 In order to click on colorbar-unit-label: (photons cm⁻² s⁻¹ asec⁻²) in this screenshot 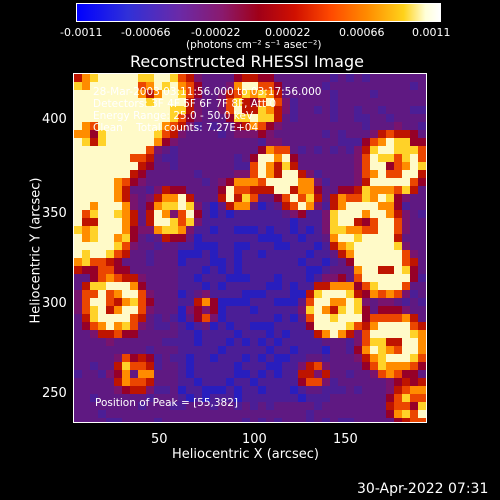, I will do `click(254, 45)`.